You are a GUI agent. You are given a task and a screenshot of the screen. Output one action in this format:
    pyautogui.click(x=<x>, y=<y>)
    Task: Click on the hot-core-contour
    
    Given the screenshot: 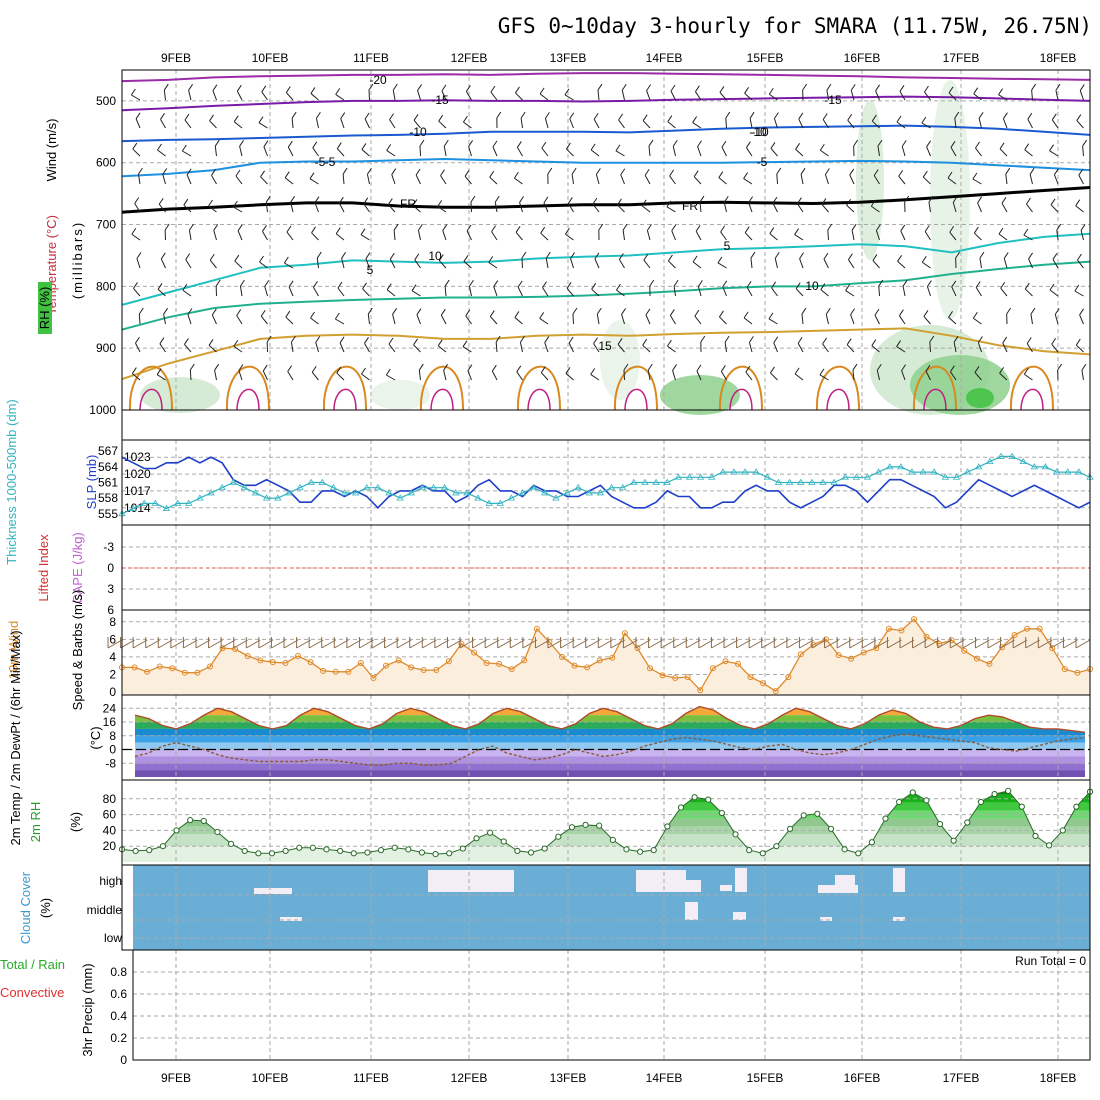 What is the action you would take?
    pyautogui.click(x=151, y=399)
    